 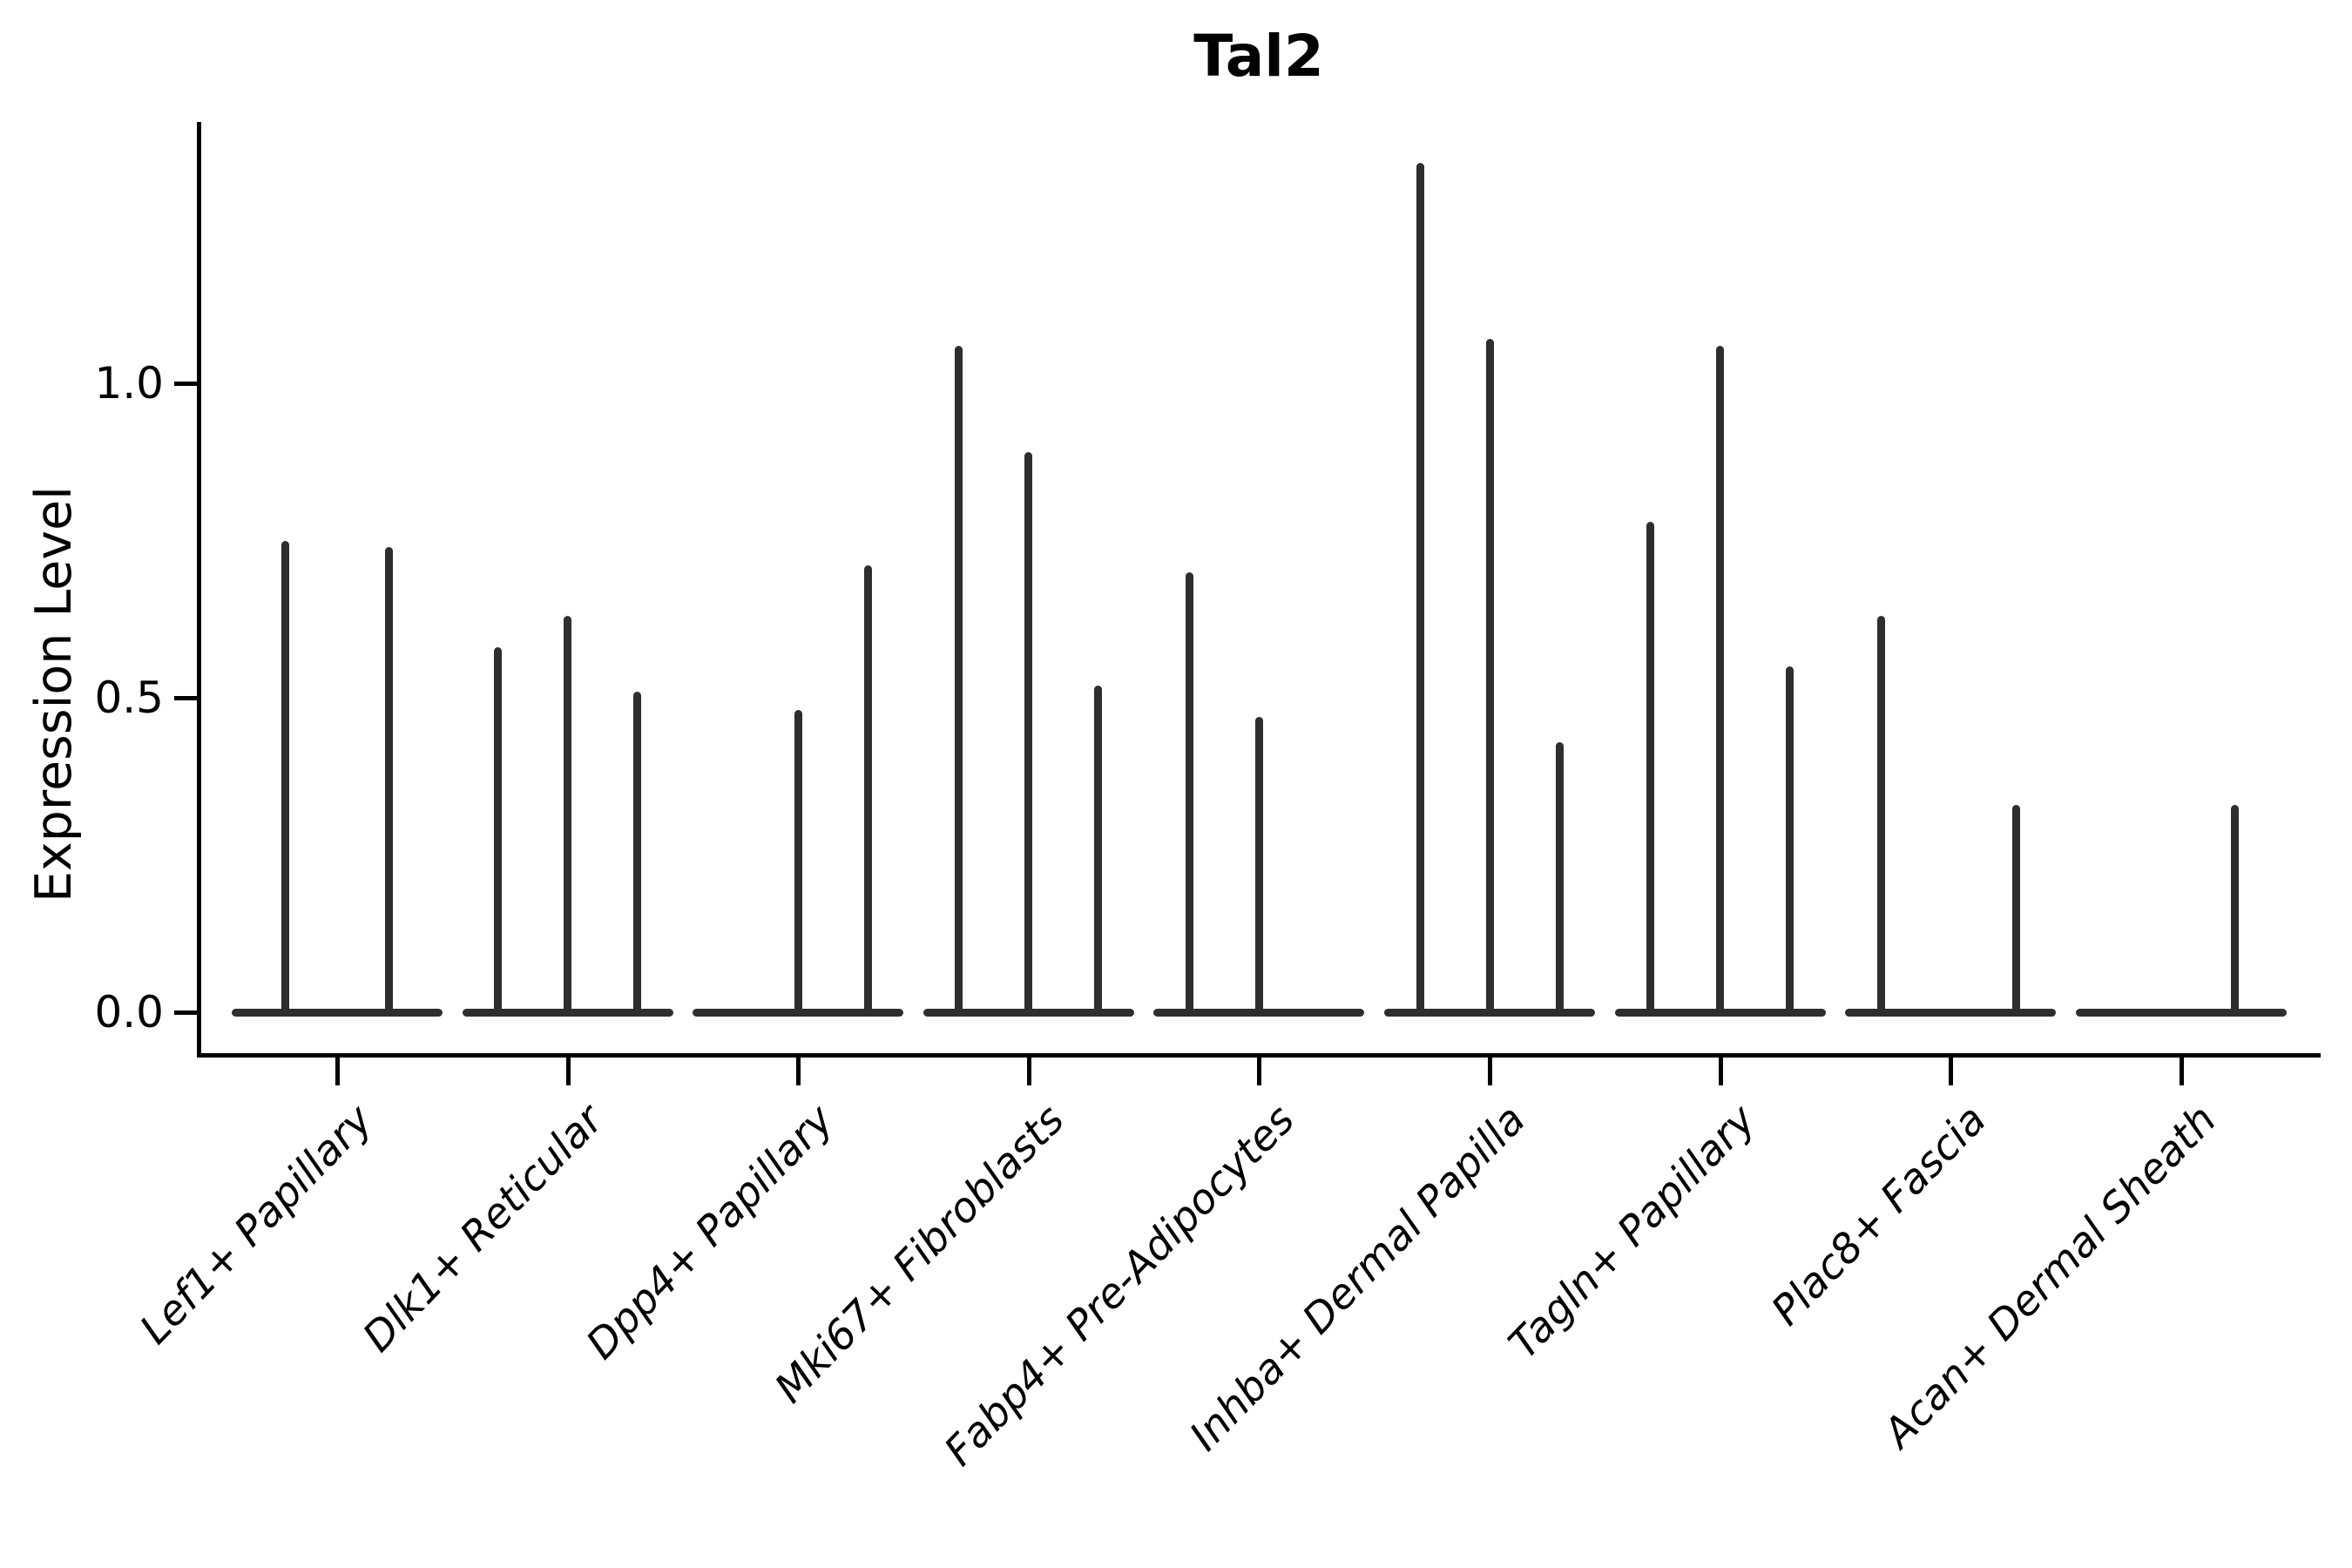 I want to click on y-tick-label: 1.0, so click(x=129, y=383).